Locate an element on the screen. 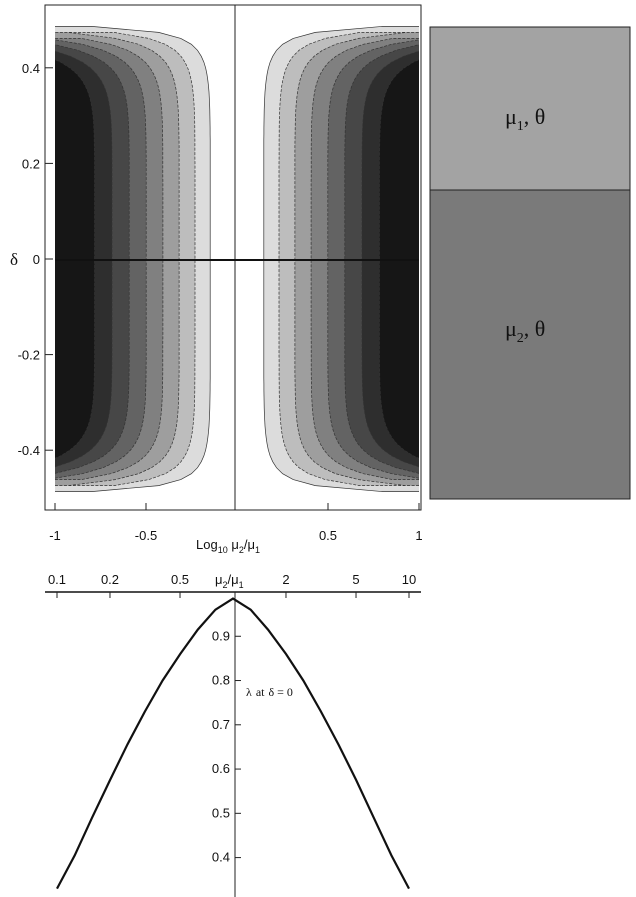 This screenshot has height=897, width=636. line-x-tick-label: 5 is located at coordinates (355, 579).